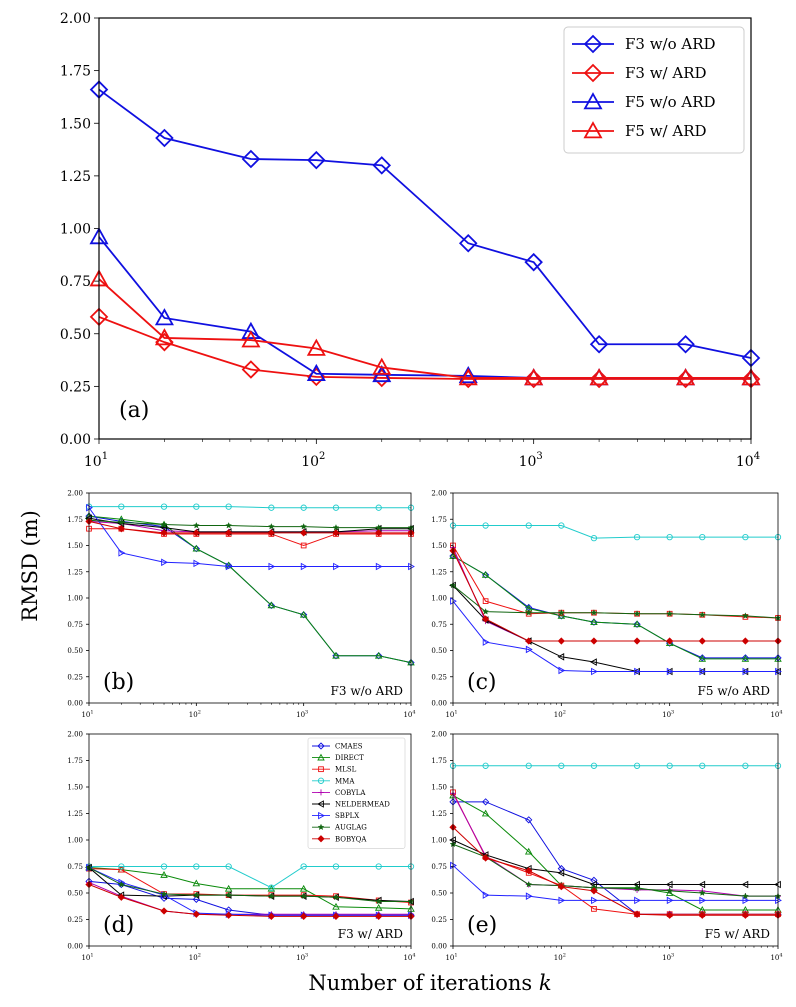  Describe the element at coordinates (30, 566) in the screenshot. I see `y-axis-title: RMSD (m)` at that location.